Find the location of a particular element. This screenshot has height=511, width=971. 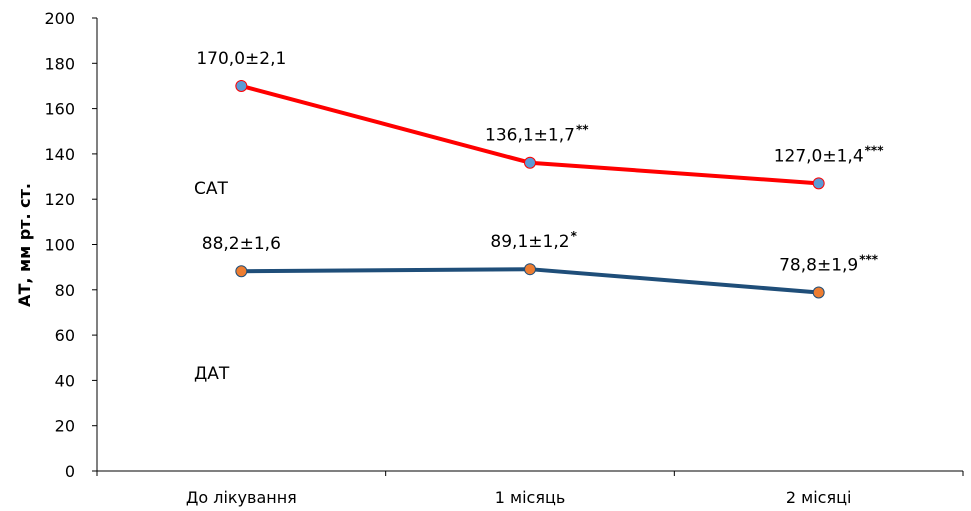

data-label: 127,0±1,4 is located at coordinates (819, 156).